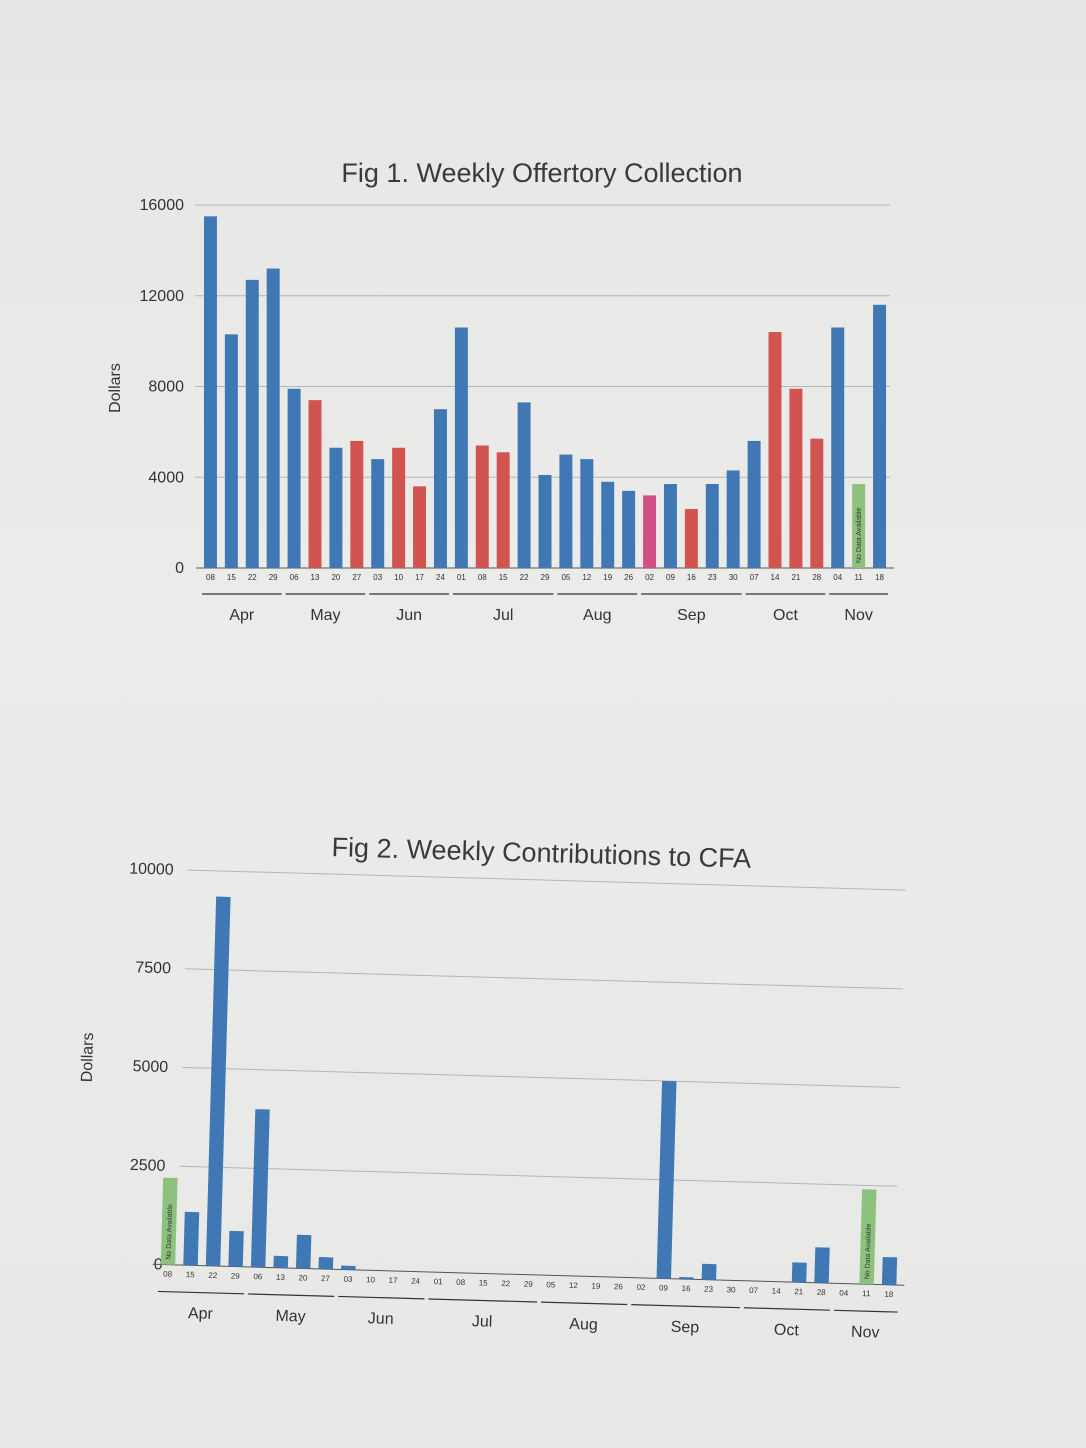 The image size is (1086, 1448). What do you see at coordinates (153, 968) in the screenshot?
I see `y-tick-label: 7500` at bounding box center [153, 968].